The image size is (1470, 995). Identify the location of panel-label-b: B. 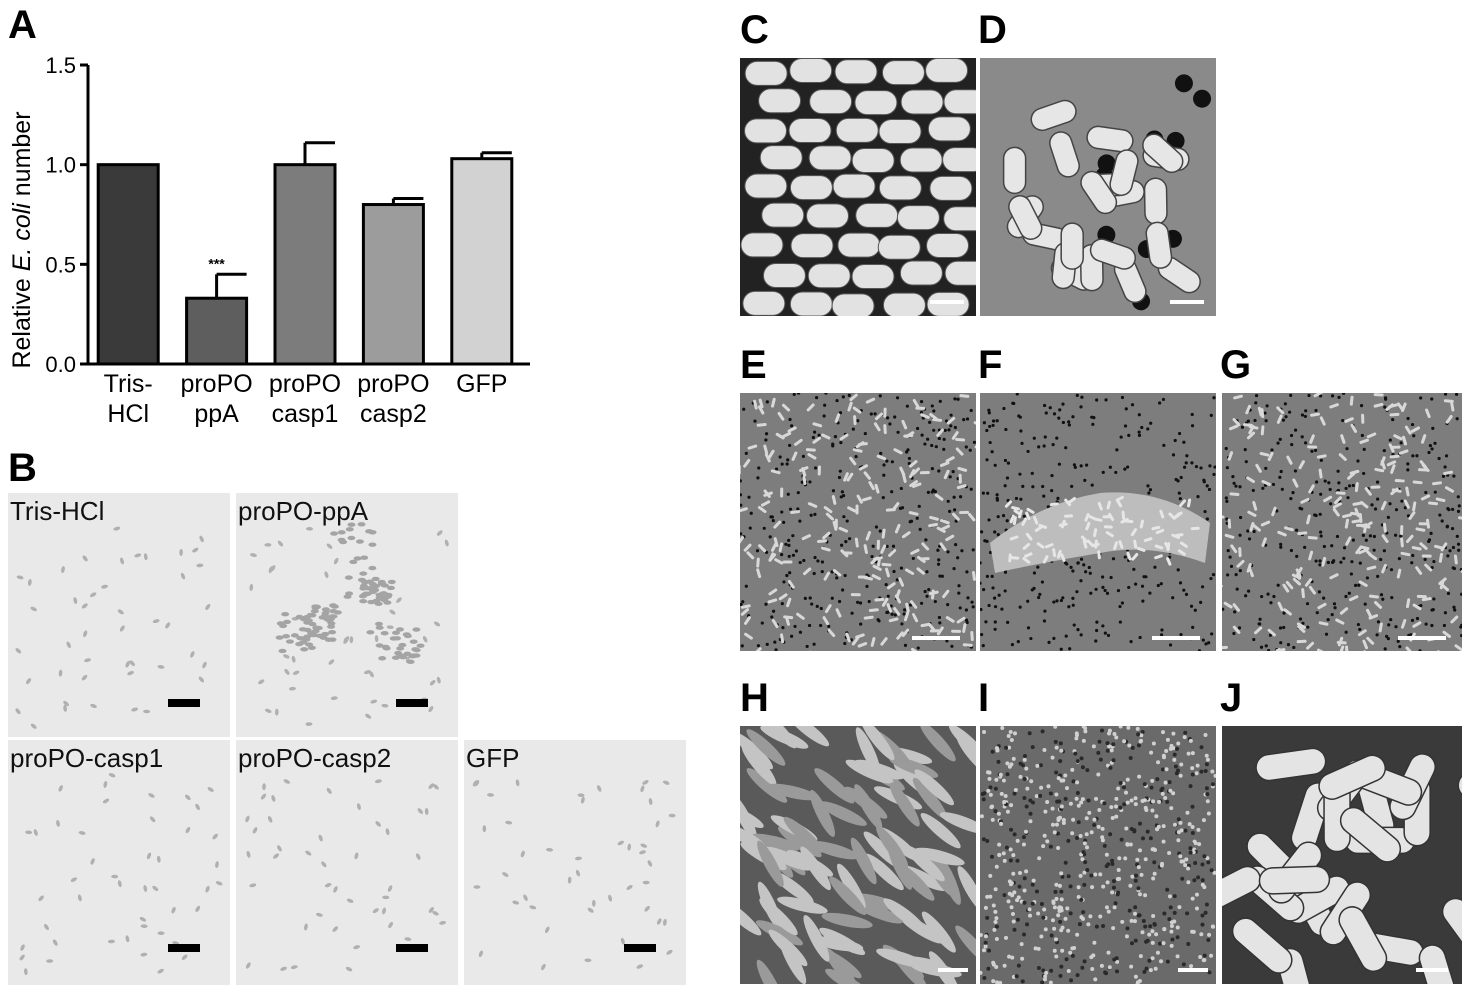
(22, 468).